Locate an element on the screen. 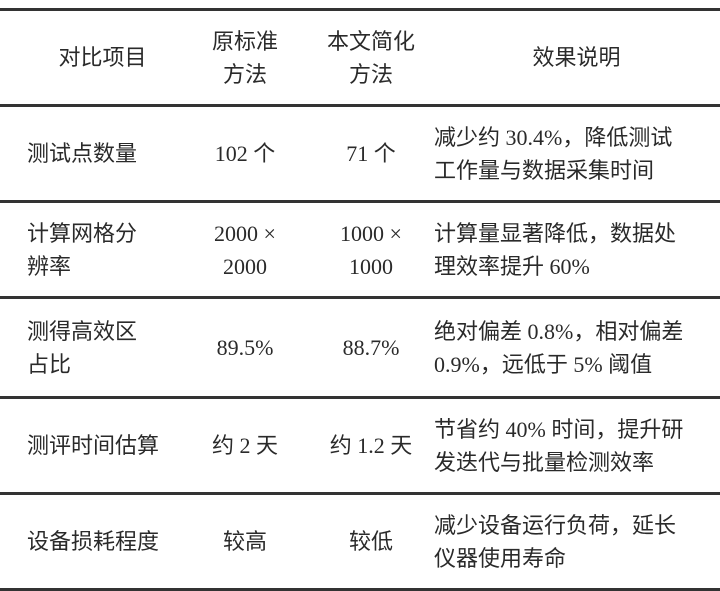  header-cell-item: 对比项目 is located at coordinates (102, 57).